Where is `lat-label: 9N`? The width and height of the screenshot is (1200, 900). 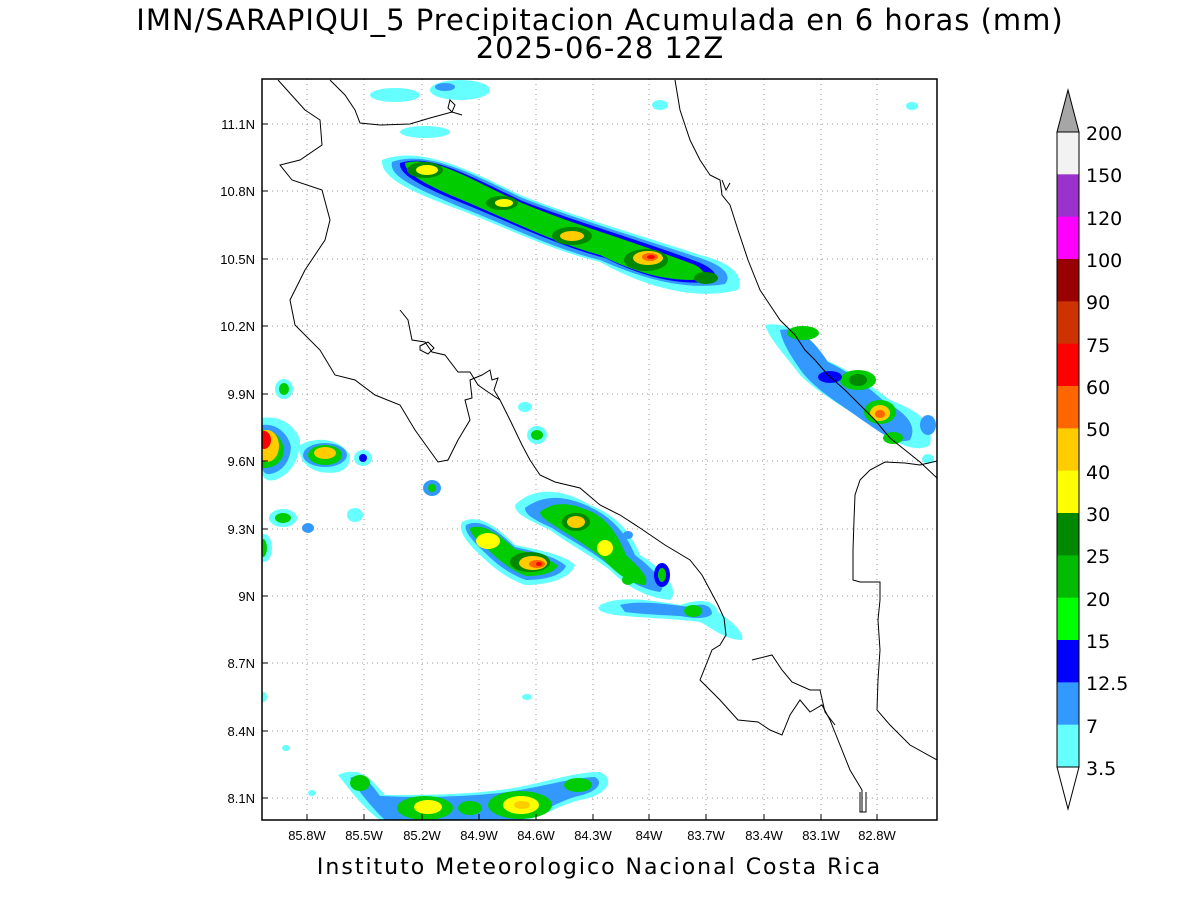 lat-label: 9N is located at coordinates (246, 596).